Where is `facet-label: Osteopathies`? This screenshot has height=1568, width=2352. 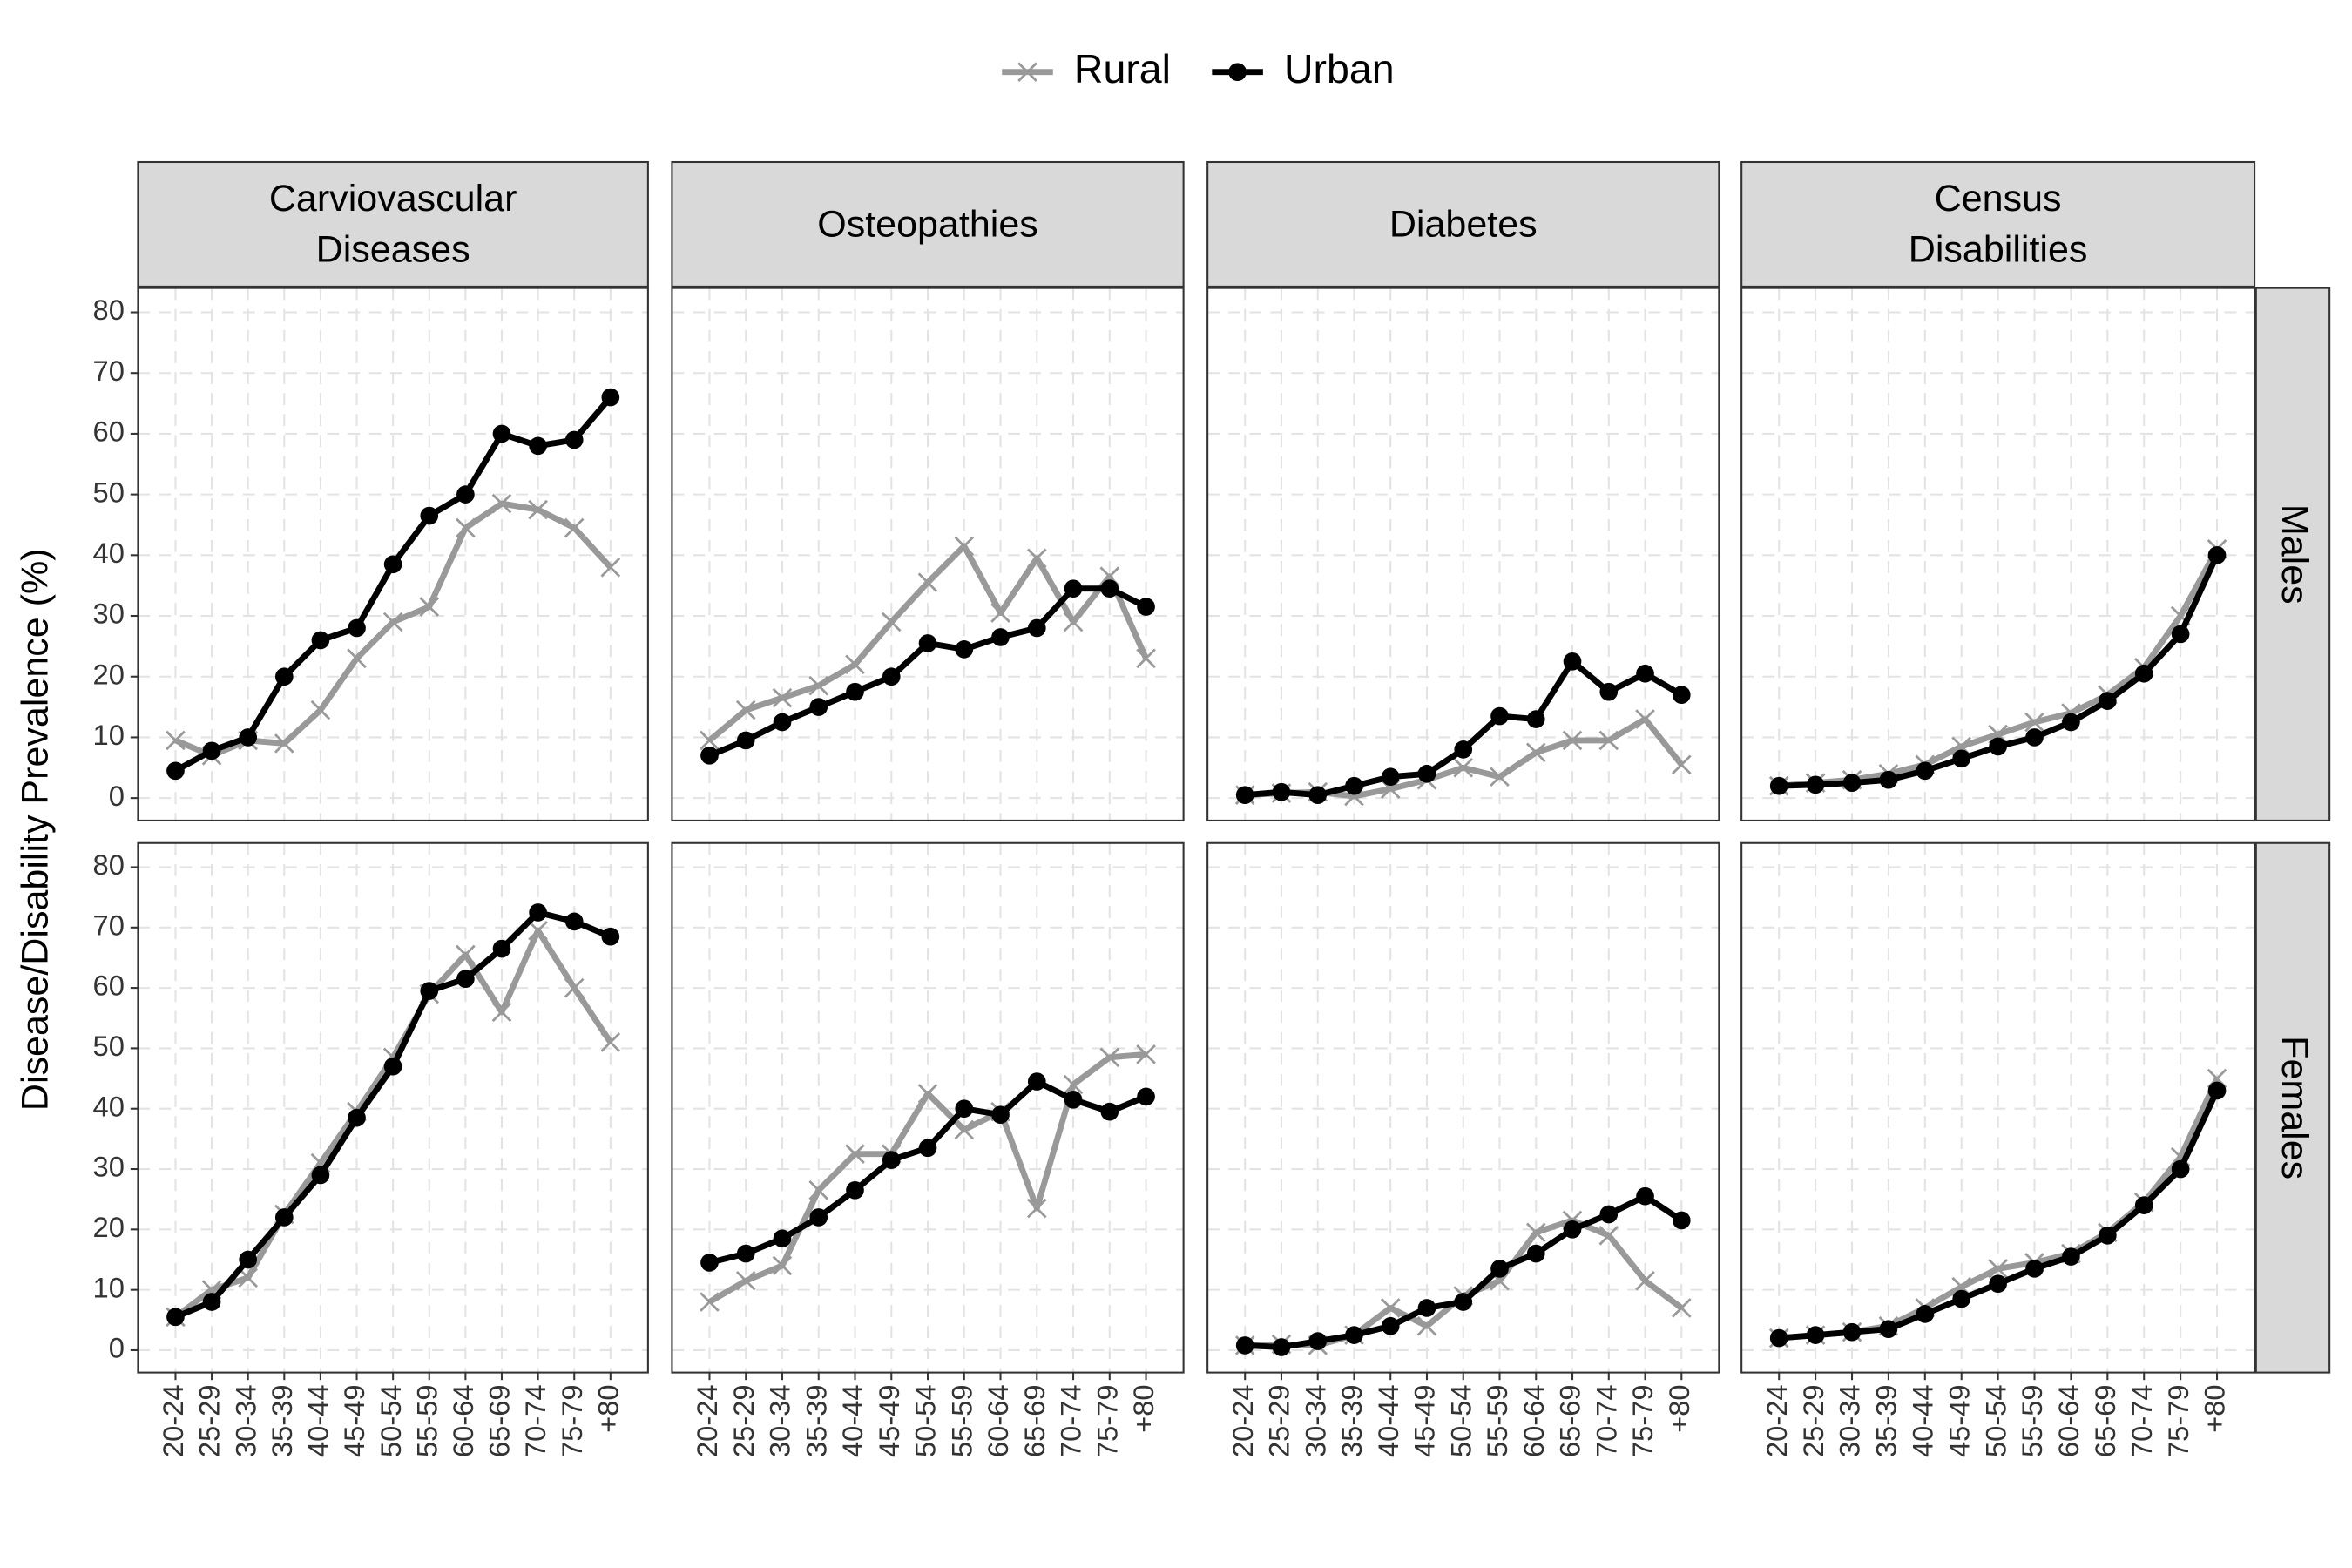
facet-label: Osteopathies is located at coordinates (927, 224).